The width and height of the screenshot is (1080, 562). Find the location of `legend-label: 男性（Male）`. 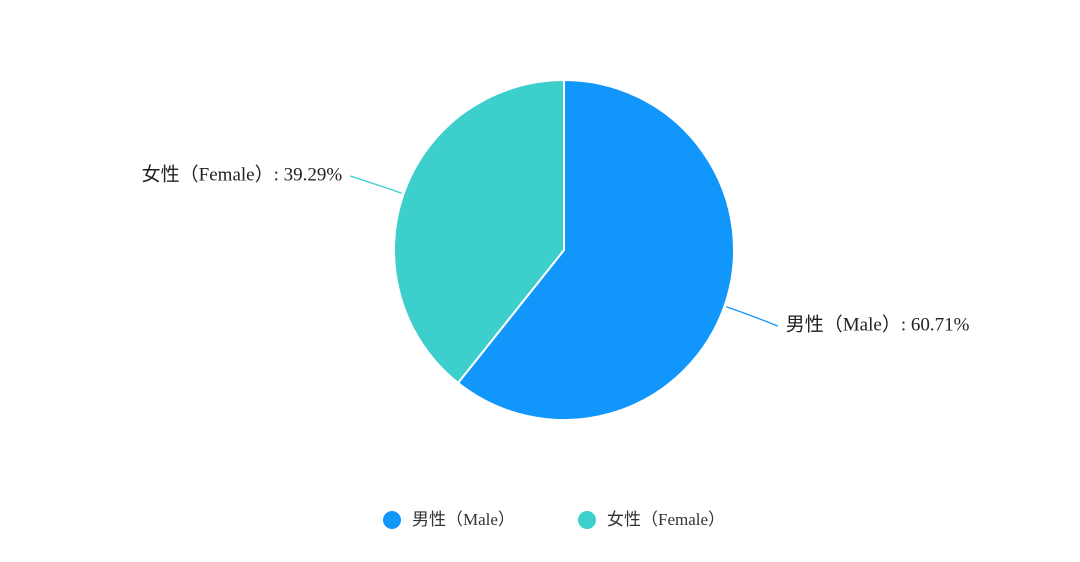

legend-label: 男性（Male） is located at coordinates (463, 519).